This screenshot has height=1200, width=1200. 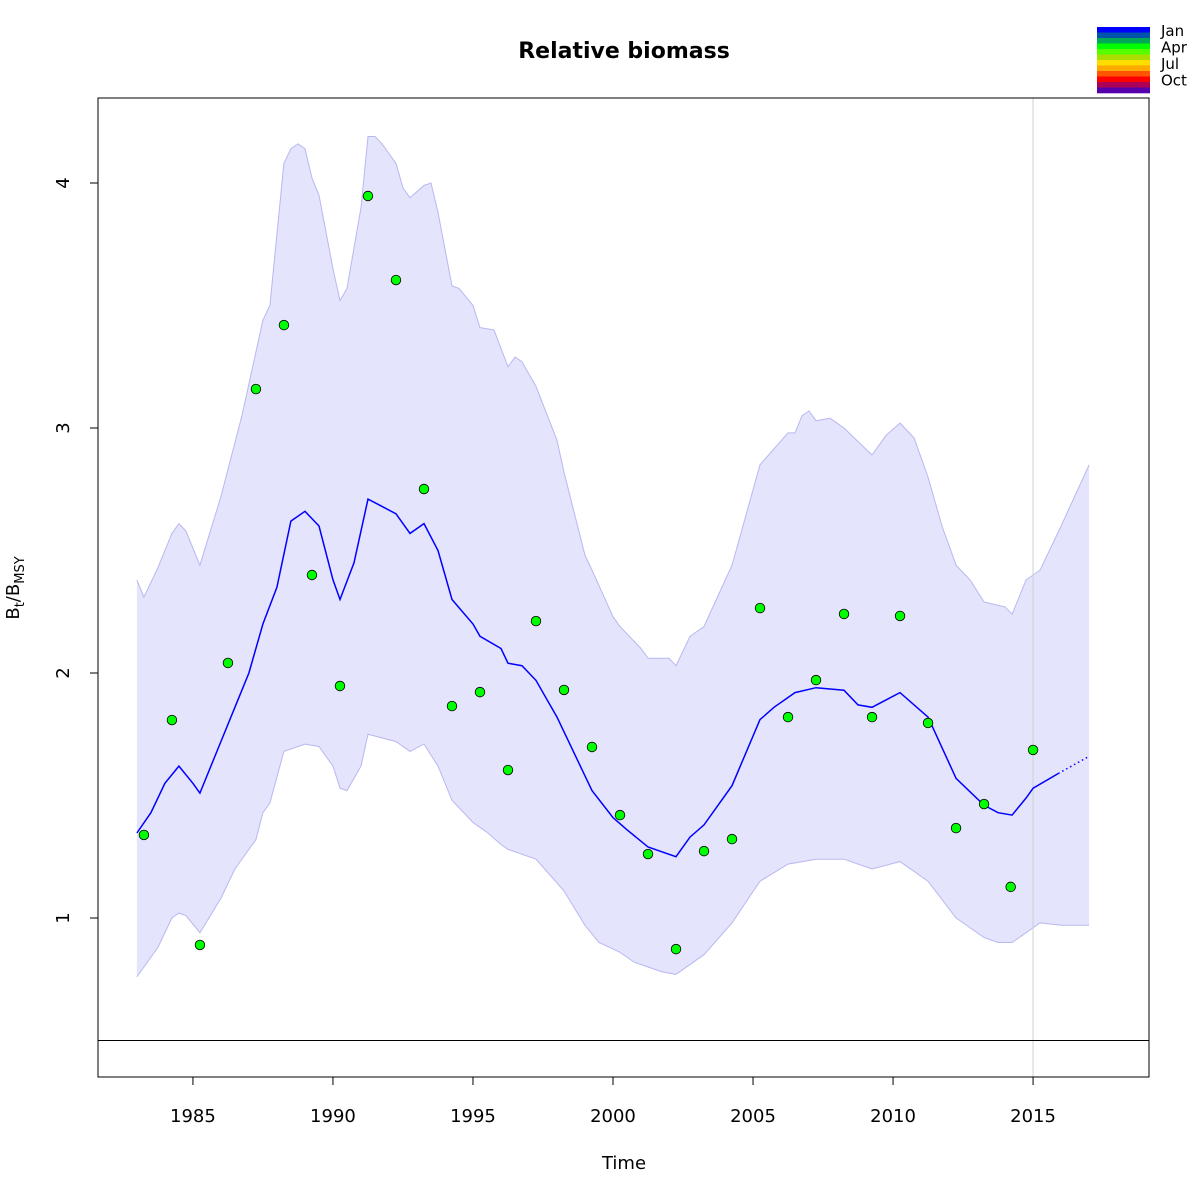 What do you see at coordinates (1174, 48) in the screenshot?
I see `legend-label: Apr` at bounding box center [1174, 48].